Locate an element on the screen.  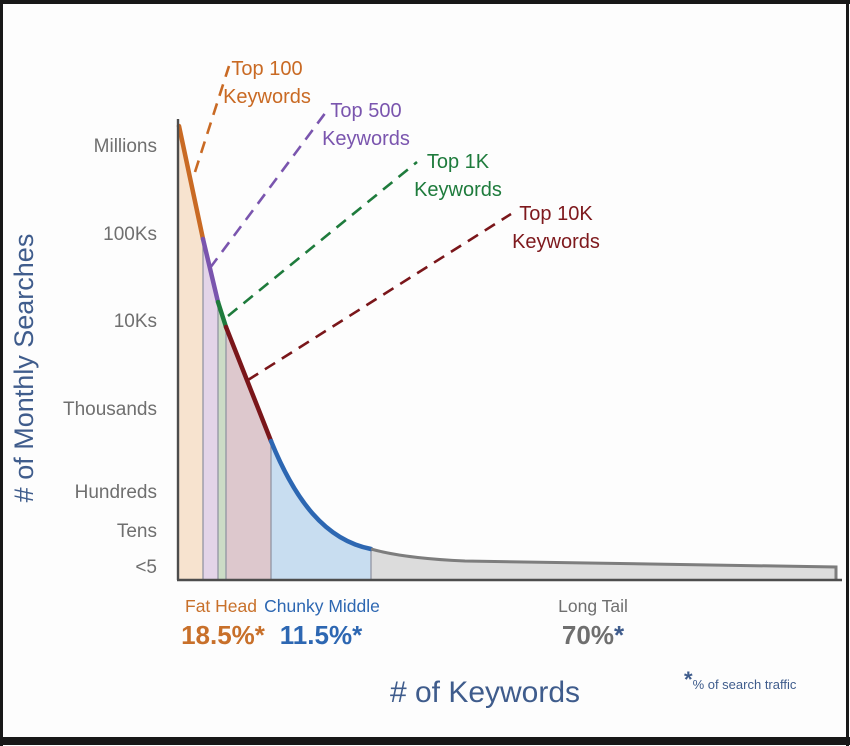
callout-top-500-keywords: Top 500 Keywords is located at coordinates (366, 125).